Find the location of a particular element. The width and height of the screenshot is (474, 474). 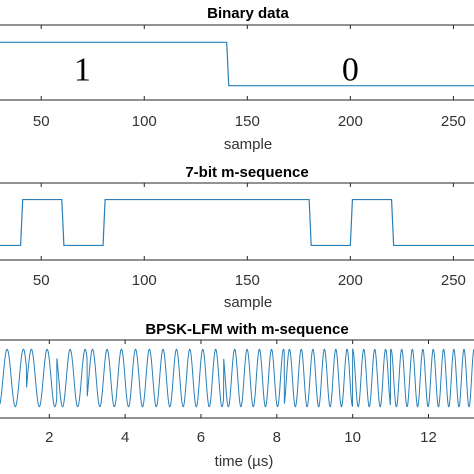

xtick-label: 8 is located at coordinates (277, 437).